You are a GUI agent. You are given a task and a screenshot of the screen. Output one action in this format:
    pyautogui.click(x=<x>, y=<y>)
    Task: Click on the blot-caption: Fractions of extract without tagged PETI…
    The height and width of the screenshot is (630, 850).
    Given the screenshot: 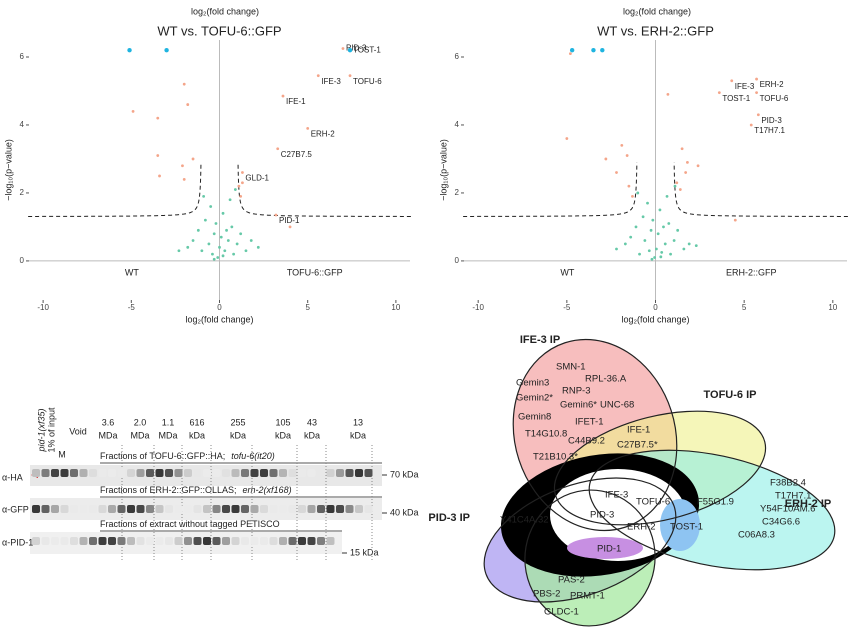 What is the action you would take?
    pyautogui.click(x=190, y=524)
    